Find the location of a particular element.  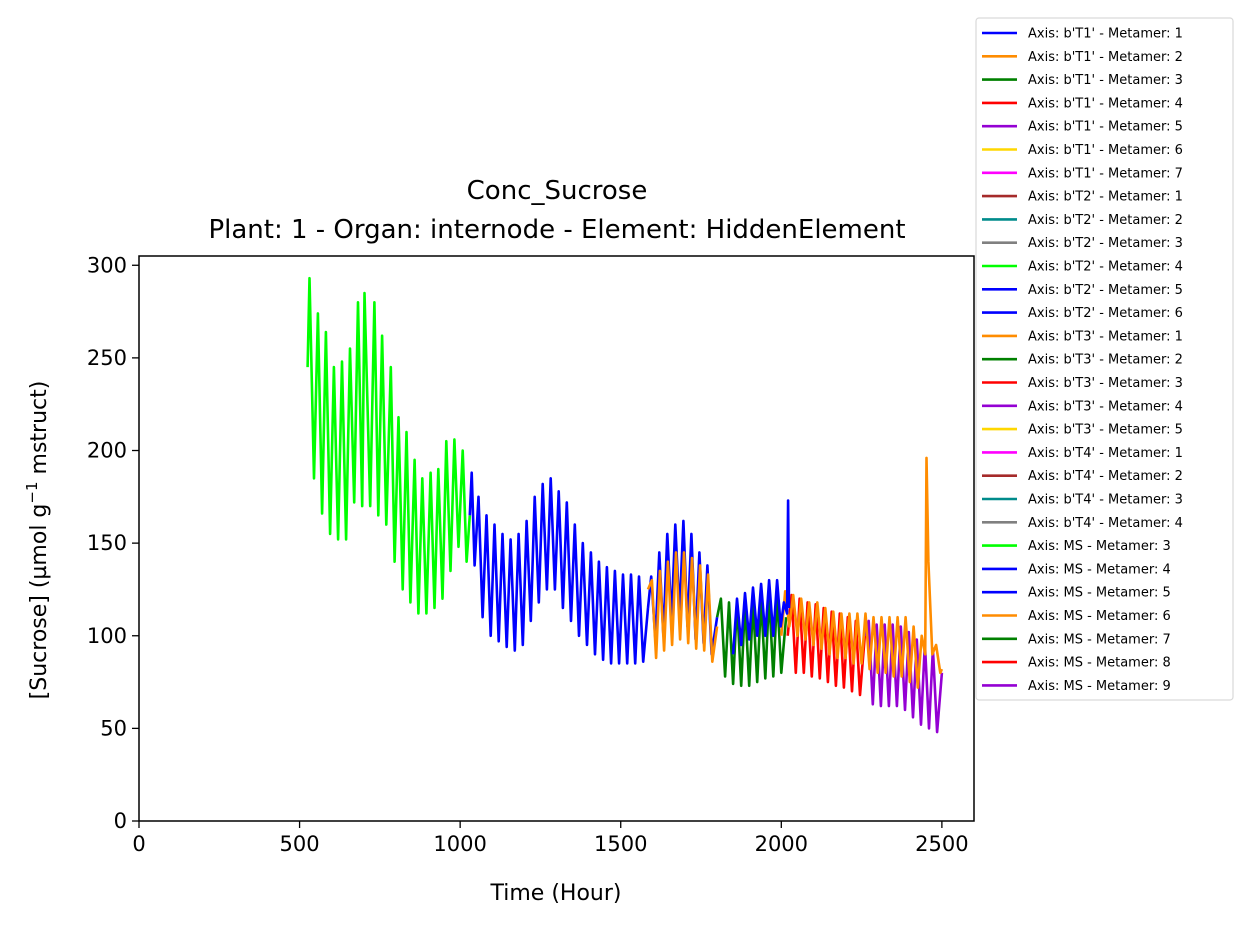

legend-label: Axis: b'T1' - Metamer: 4 is located at coordinates (1105, 103).